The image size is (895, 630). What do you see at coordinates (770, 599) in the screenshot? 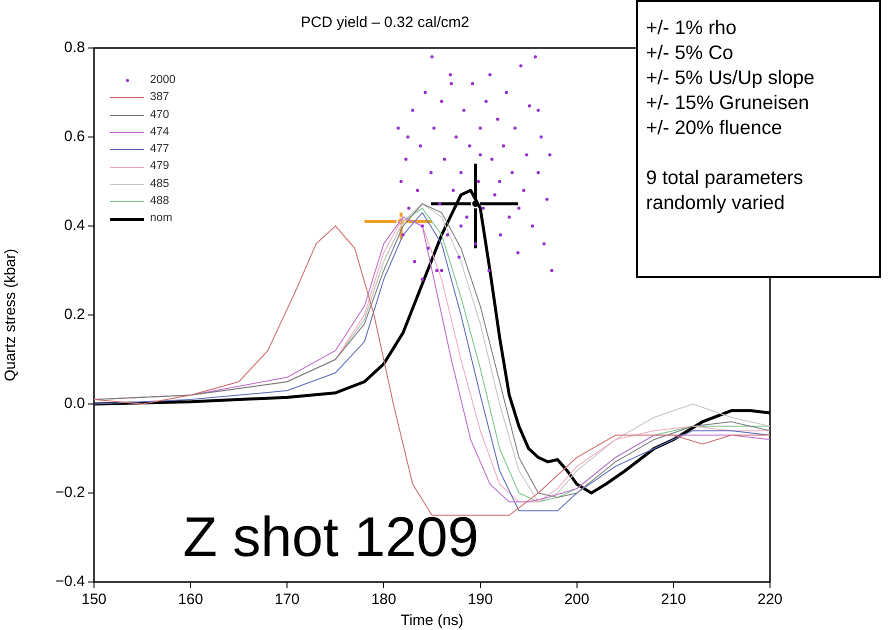
I see `x-tick-label: 220` at bounding box center [770, 599].